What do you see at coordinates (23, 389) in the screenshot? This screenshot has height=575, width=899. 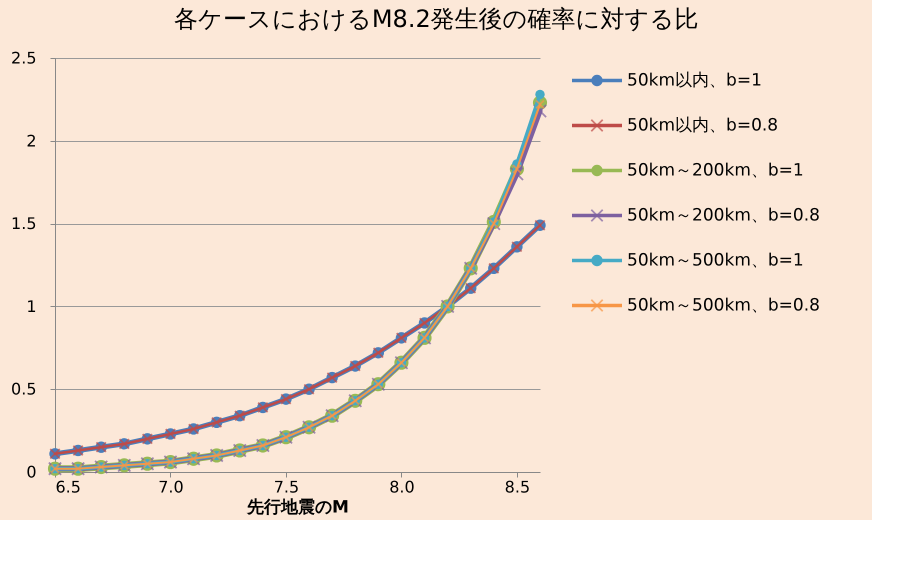 I see `y-tick-label: 0.5` at bounding box center [23, 389].